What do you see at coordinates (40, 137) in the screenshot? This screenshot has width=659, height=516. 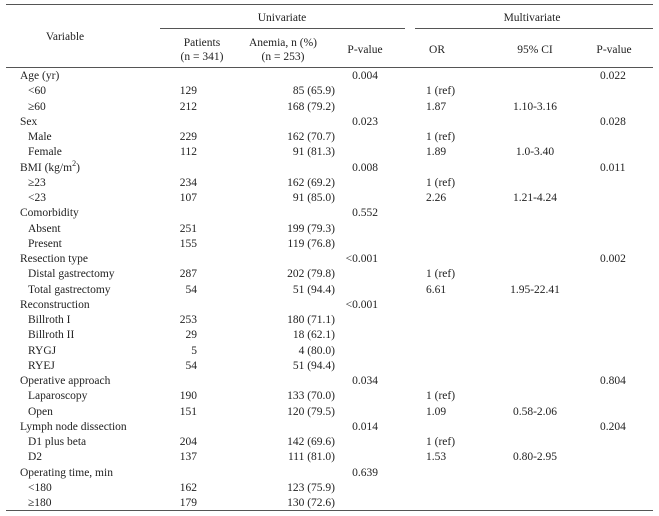 I see `level: Male` at bounding box center [40, 137].